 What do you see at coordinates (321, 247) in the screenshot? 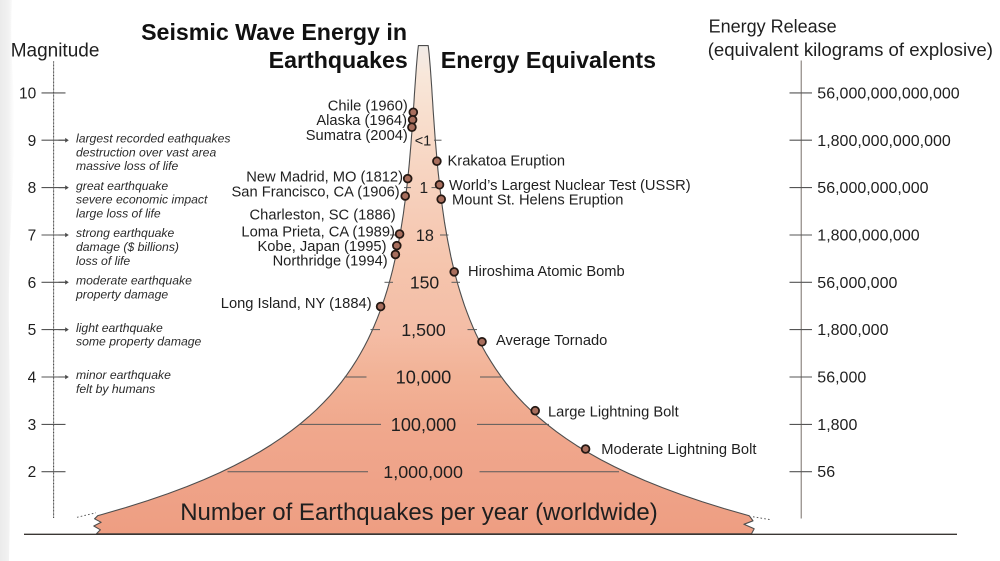
I see `svg-text: Kobe, Japan (1995)` at bounding box center [321, 247].